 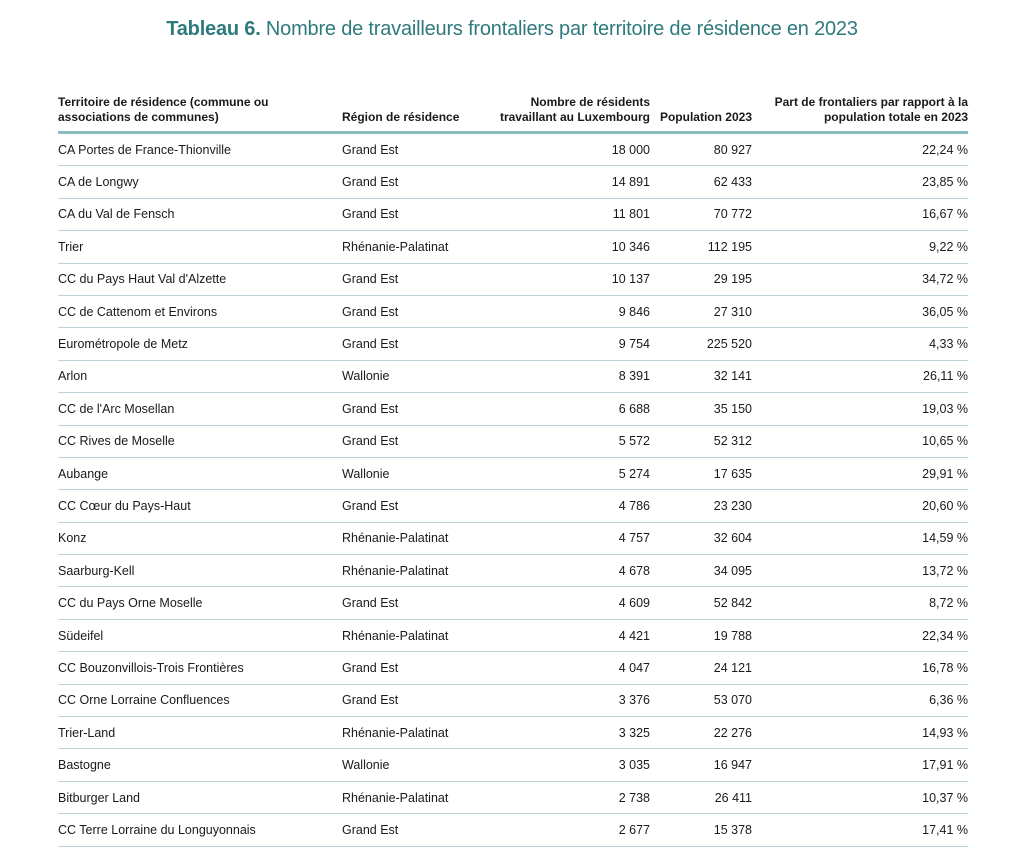 I want to click on cell-residents: 5 572, so click(x=566, y=441).